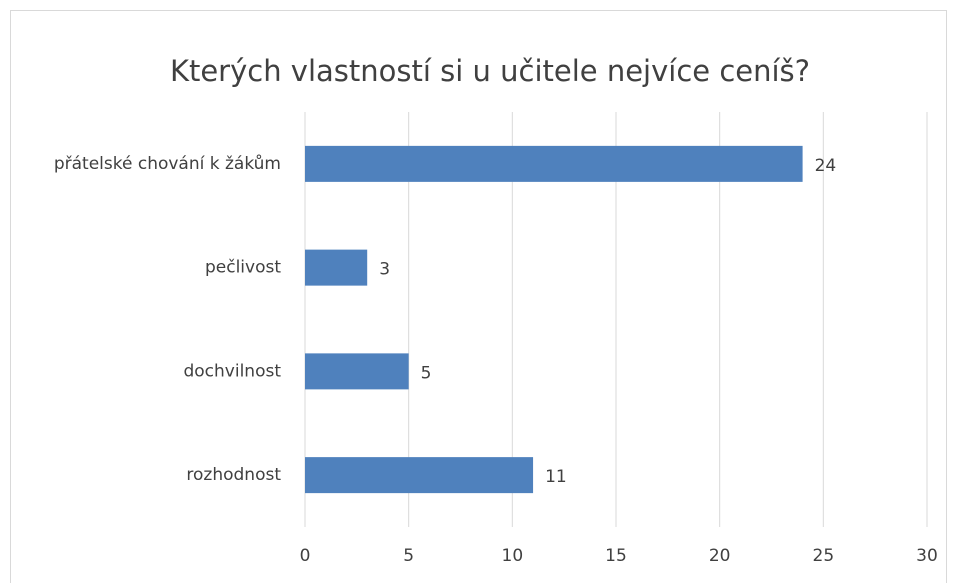 The height and width of the screenshot is (583, 957). Describe the element at coordinates (243, 268) in the screenshot. I see `y-tick-label: pečlivost` at that location.